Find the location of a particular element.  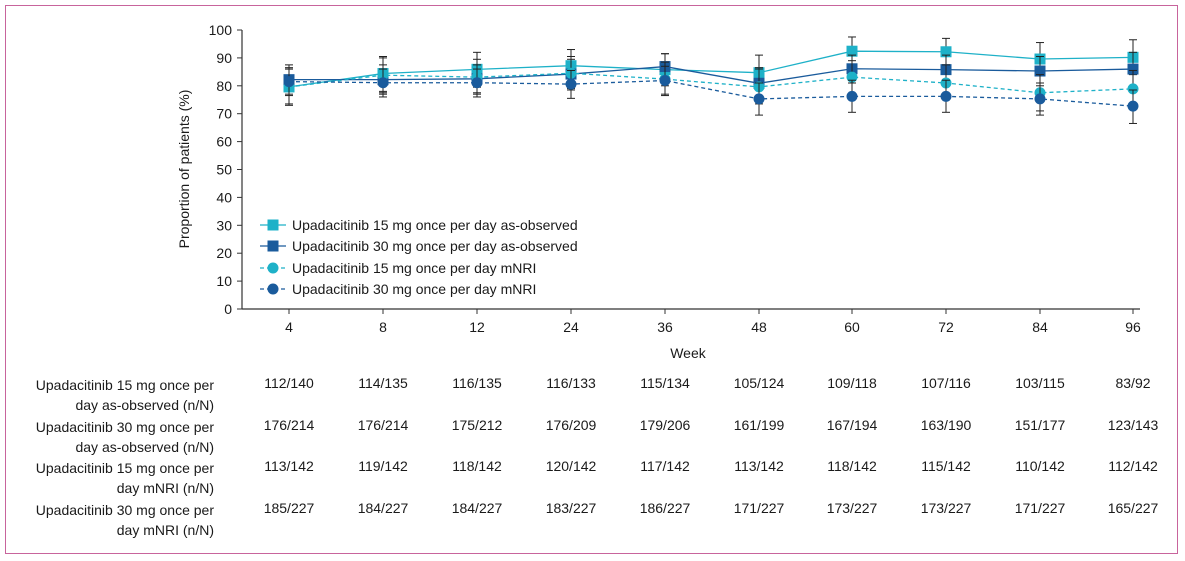

table-cell: 171/227 is located at coordinates (759, 508).